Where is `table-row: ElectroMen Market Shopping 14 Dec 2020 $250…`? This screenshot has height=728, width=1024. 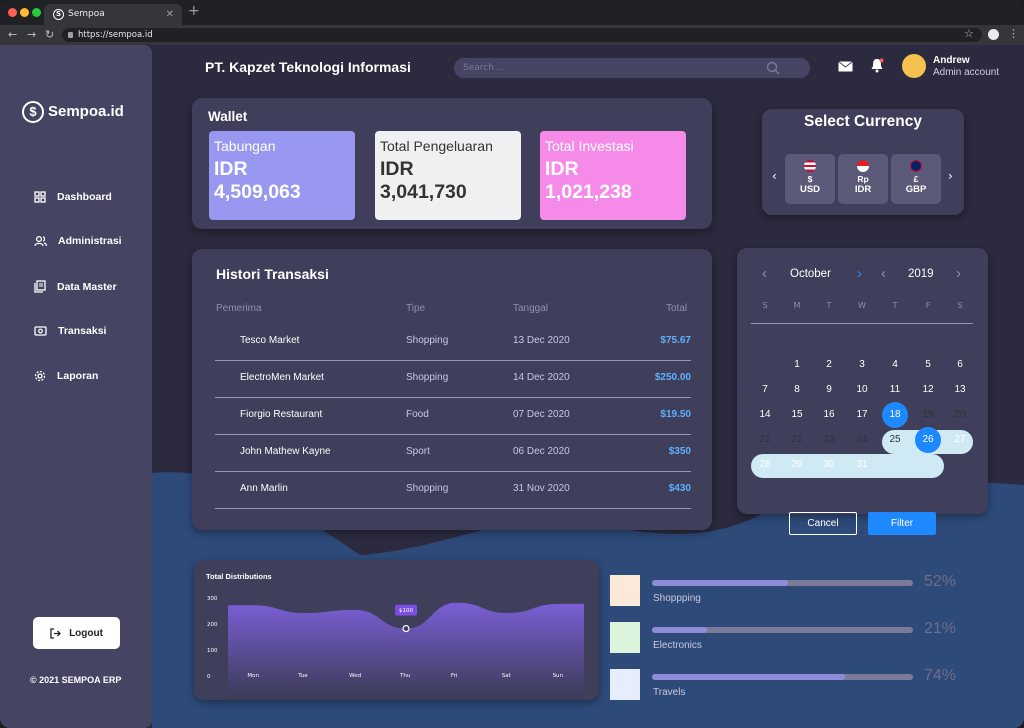 table-row: ElectroMen Market Shopping 14 Dec 2020 $250… is located at coordinates (453, 379).